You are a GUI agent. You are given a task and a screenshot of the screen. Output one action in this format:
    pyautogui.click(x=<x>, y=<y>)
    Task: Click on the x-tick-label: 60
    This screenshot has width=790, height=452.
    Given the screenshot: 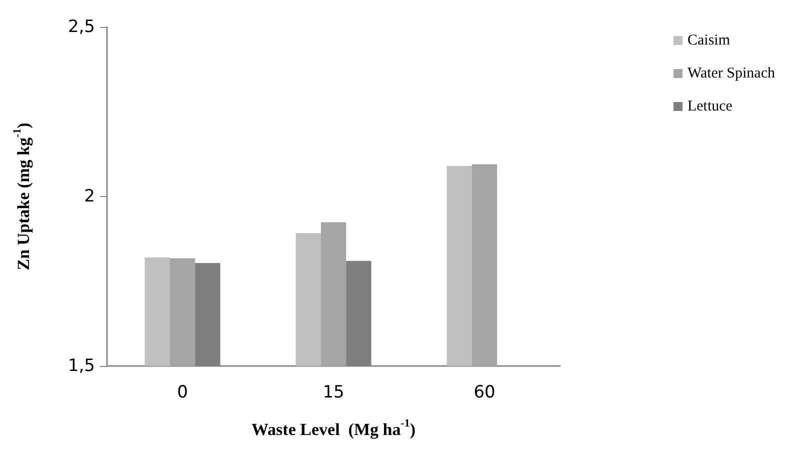 What is the action you would take?
    pyautogui.click(x=485, y=392)
    